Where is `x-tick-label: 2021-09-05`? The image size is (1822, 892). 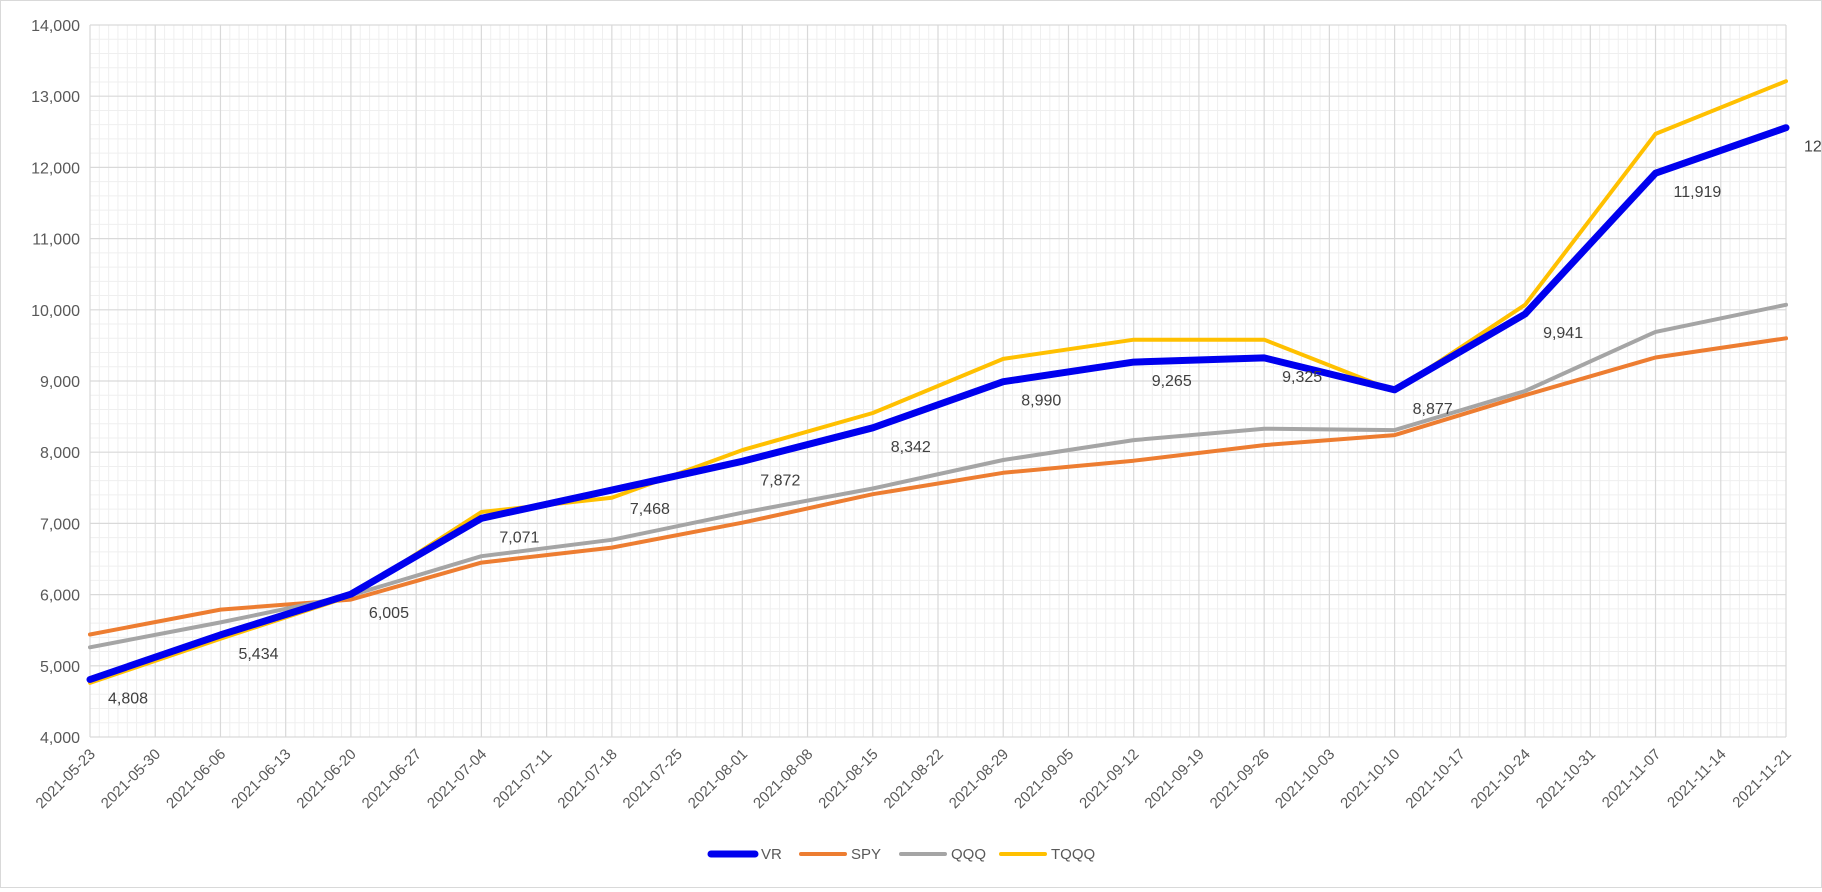
x-tick-label: 2021-09-05 is located at coordinates (1044, 779).